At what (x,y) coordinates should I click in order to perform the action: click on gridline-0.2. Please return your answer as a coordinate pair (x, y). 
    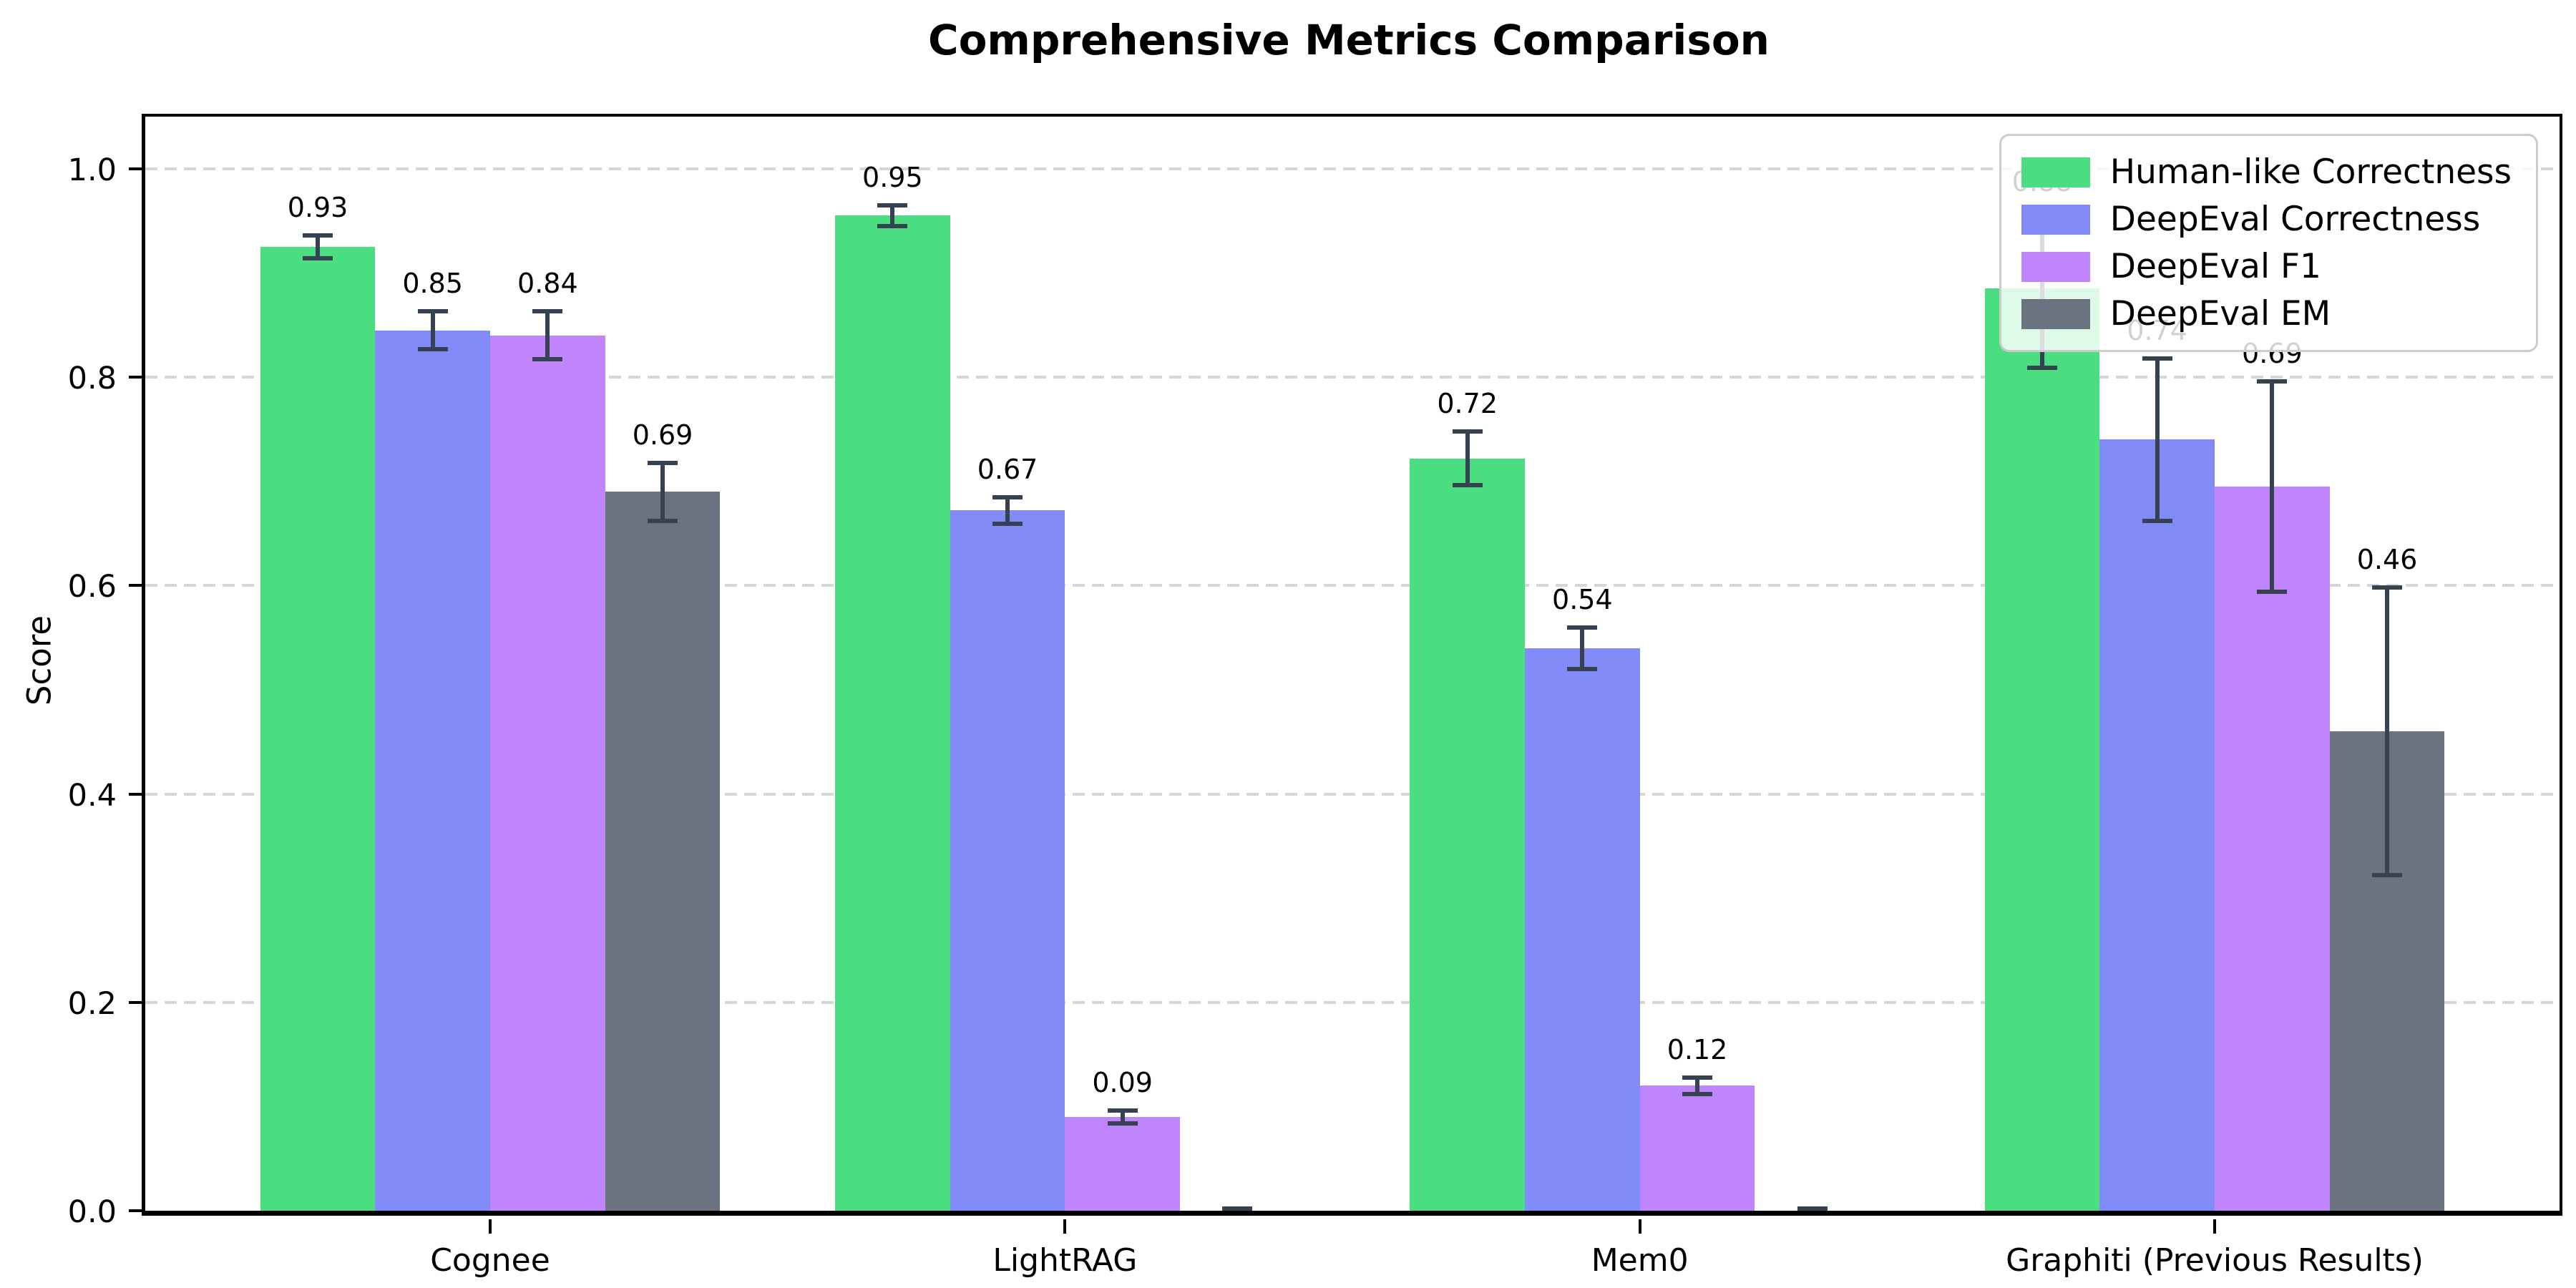
    Looking at the image, I should click on (1352, 1002).